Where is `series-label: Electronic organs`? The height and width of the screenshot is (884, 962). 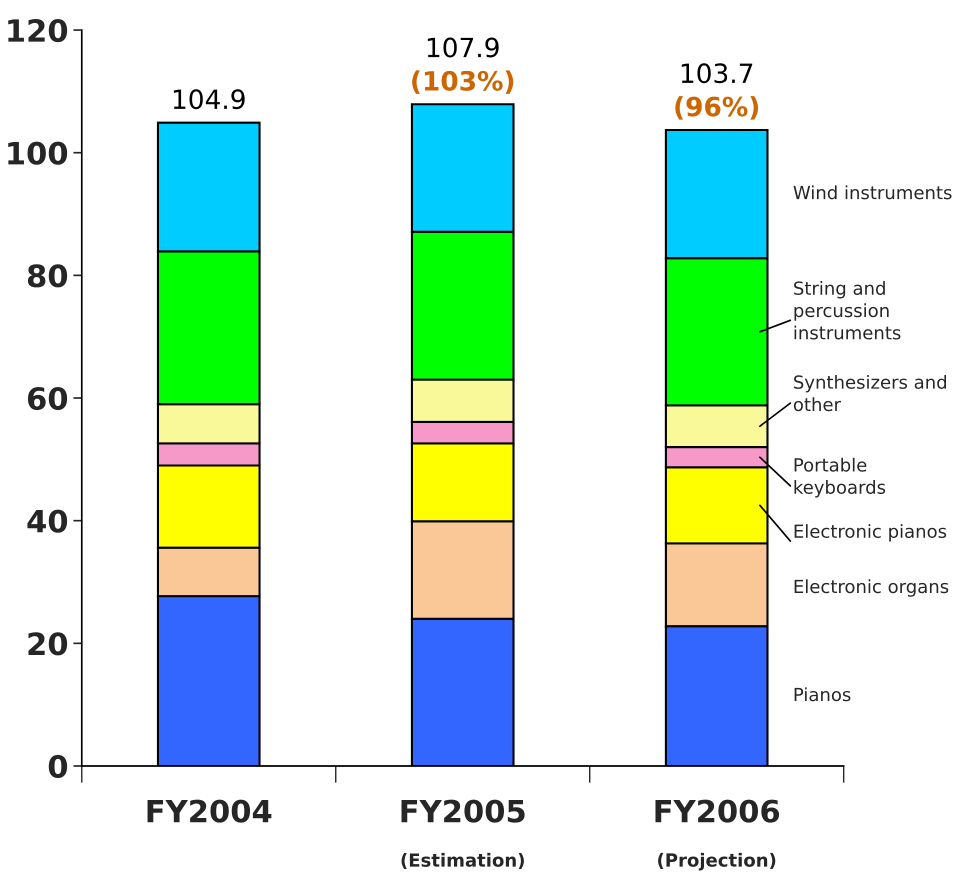
series-label: Electronic organs is located at coordinates (871, 588).